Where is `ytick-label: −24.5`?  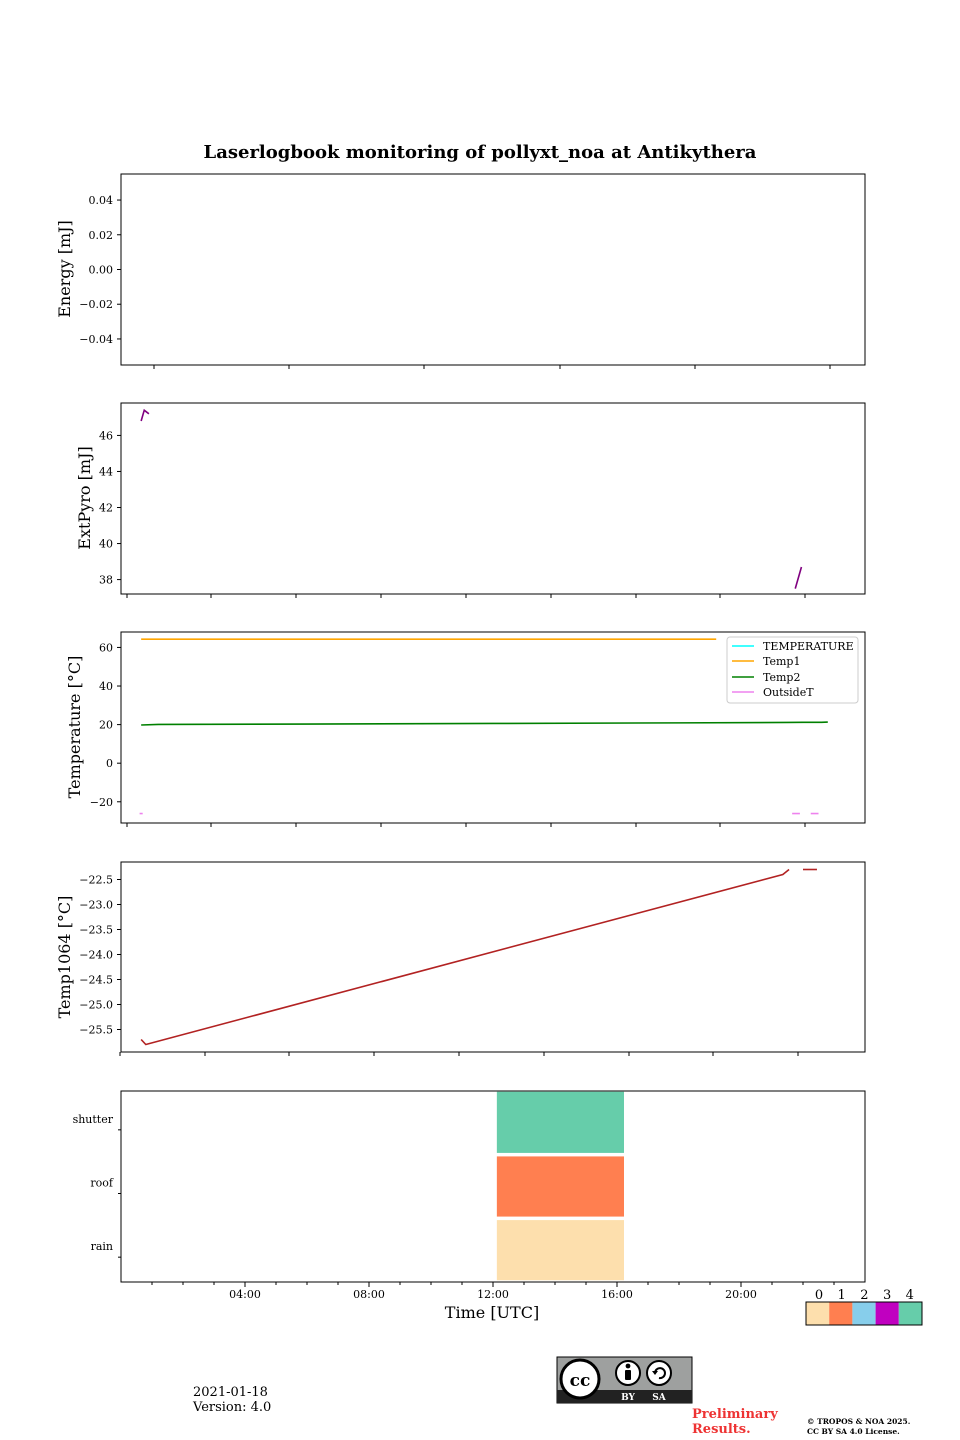
ytick-label: −24.5 is located at coordinates (96, 980).